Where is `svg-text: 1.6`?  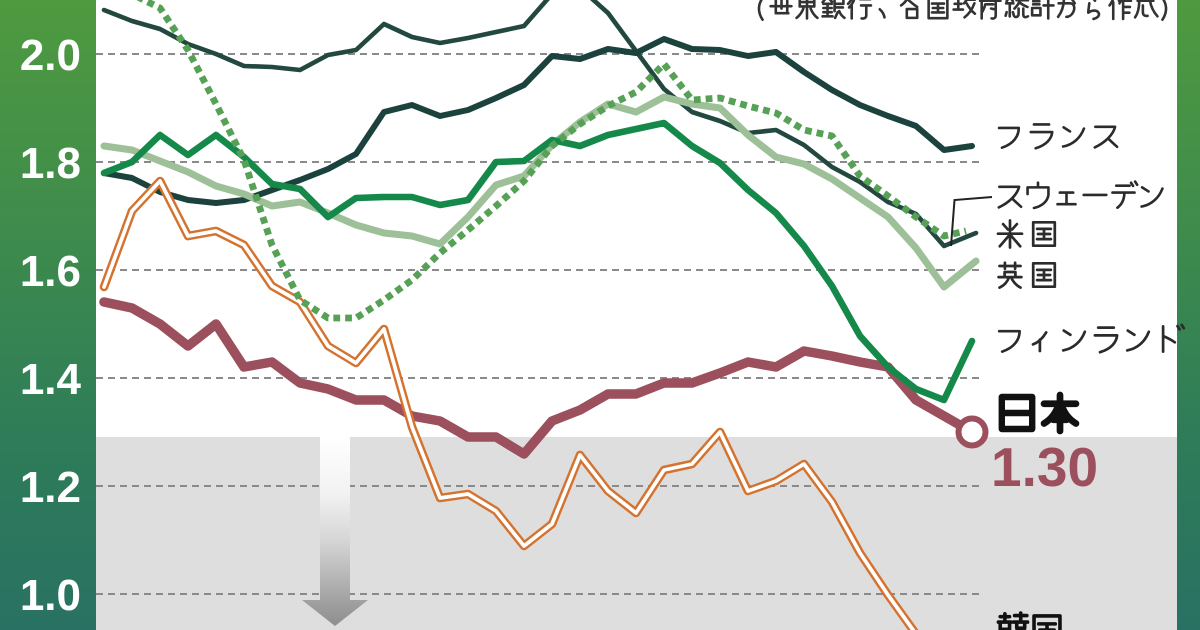
svg-text: 1.6 is located at coordinates (50, 271).